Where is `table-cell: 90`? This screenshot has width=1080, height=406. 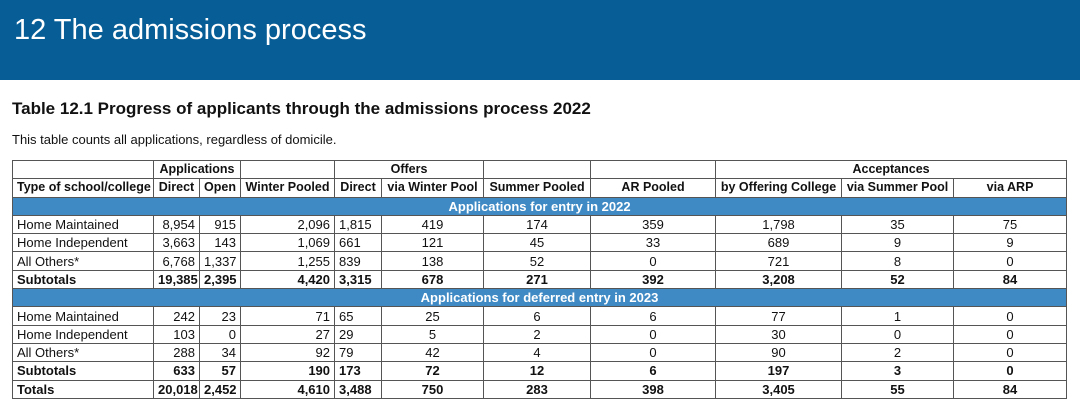
table-cell: 90 is located at coordinates (779, 352).